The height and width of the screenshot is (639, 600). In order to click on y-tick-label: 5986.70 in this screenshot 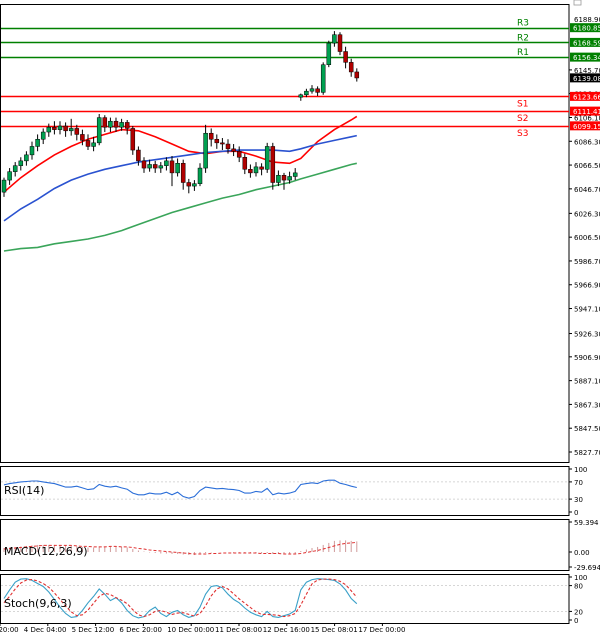, I will do `click(587, 262)`.